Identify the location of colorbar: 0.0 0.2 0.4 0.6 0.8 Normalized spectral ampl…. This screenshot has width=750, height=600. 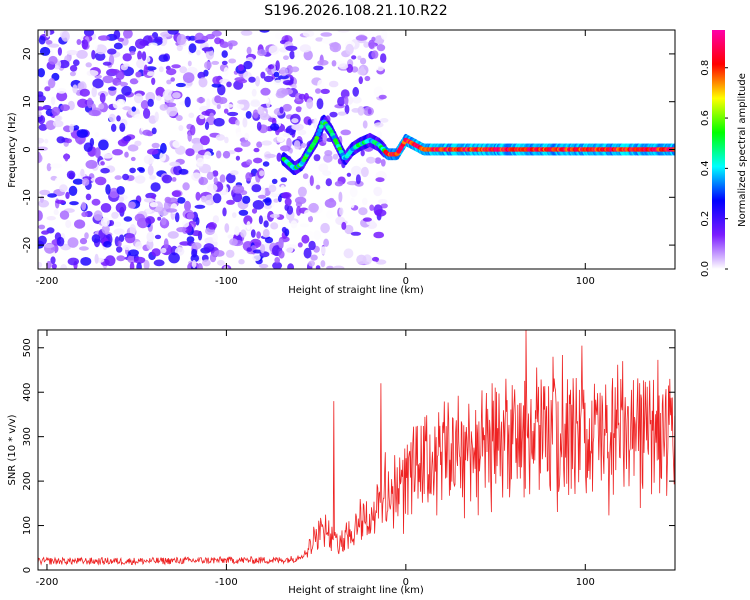
(724, 153).